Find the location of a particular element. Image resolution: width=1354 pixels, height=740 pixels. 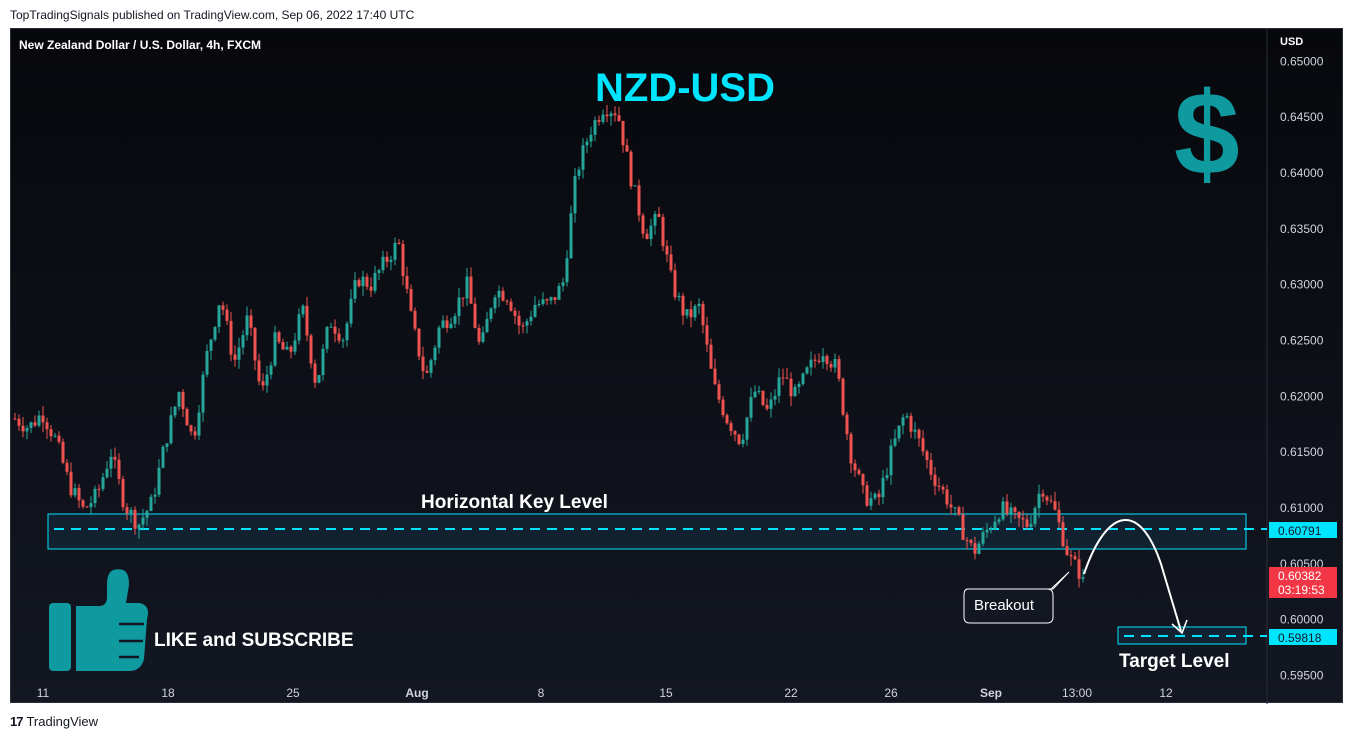

price-tick-label: 0.62000 is located at coordinates (1302, 396).